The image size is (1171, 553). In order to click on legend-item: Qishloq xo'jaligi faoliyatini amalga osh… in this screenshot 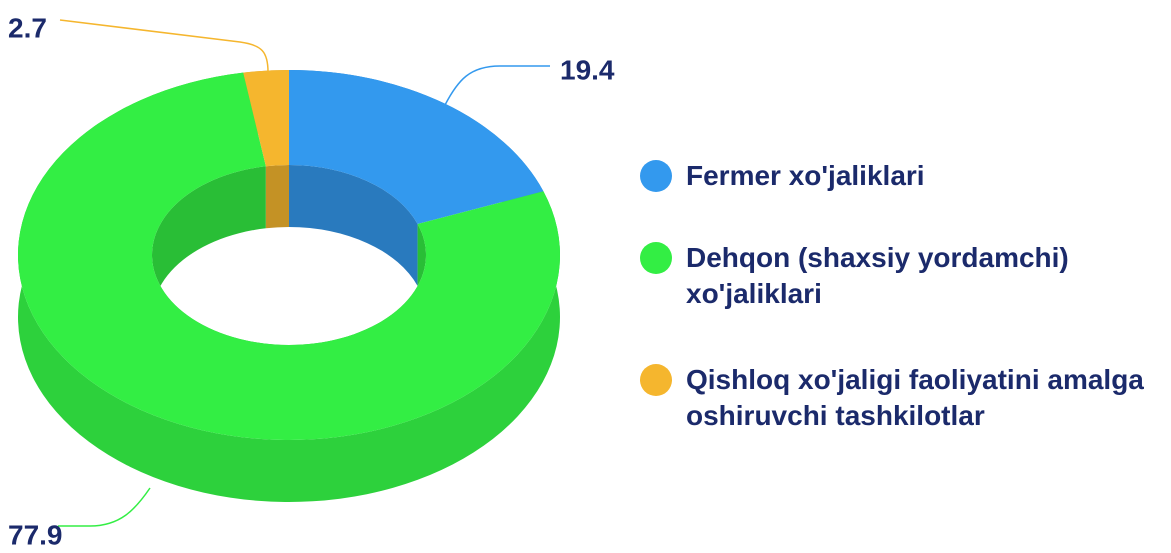, I will do `click(905, 398)`.